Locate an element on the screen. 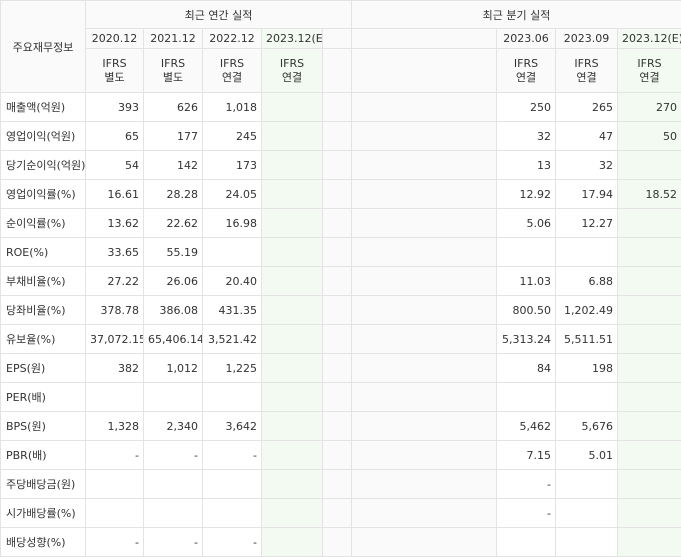 This screenshot has width=681, height=557. quarter-value: 5,462 is located at coordinates (526, 426).